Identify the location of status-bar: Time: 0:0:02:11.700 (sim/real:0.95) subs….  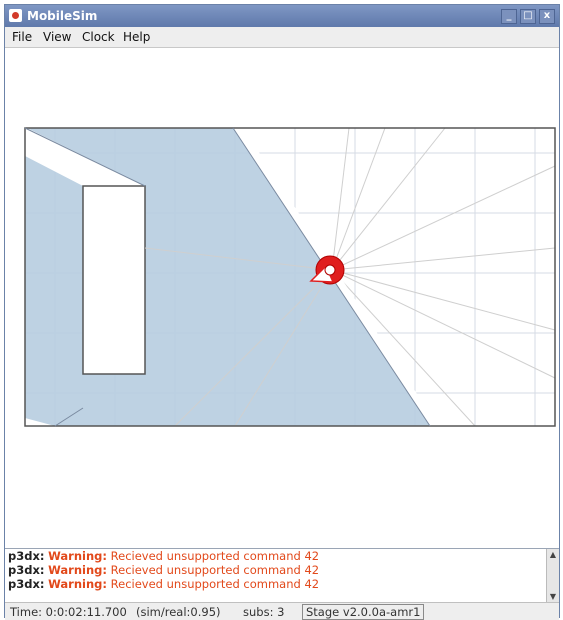
(282, 611).